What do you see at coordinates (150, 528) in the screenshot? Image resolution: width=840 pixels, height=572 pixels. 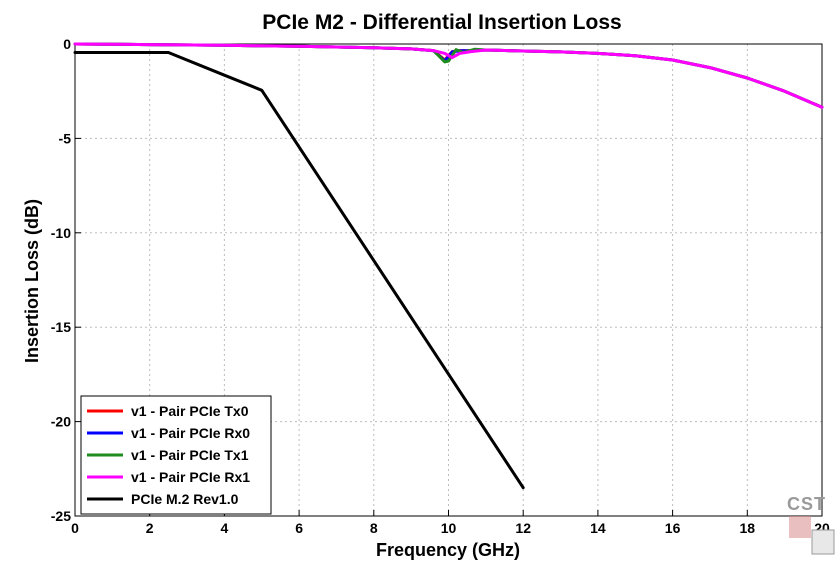 I see `x-tick-label-1: 2` at bounding box center [150, 528].